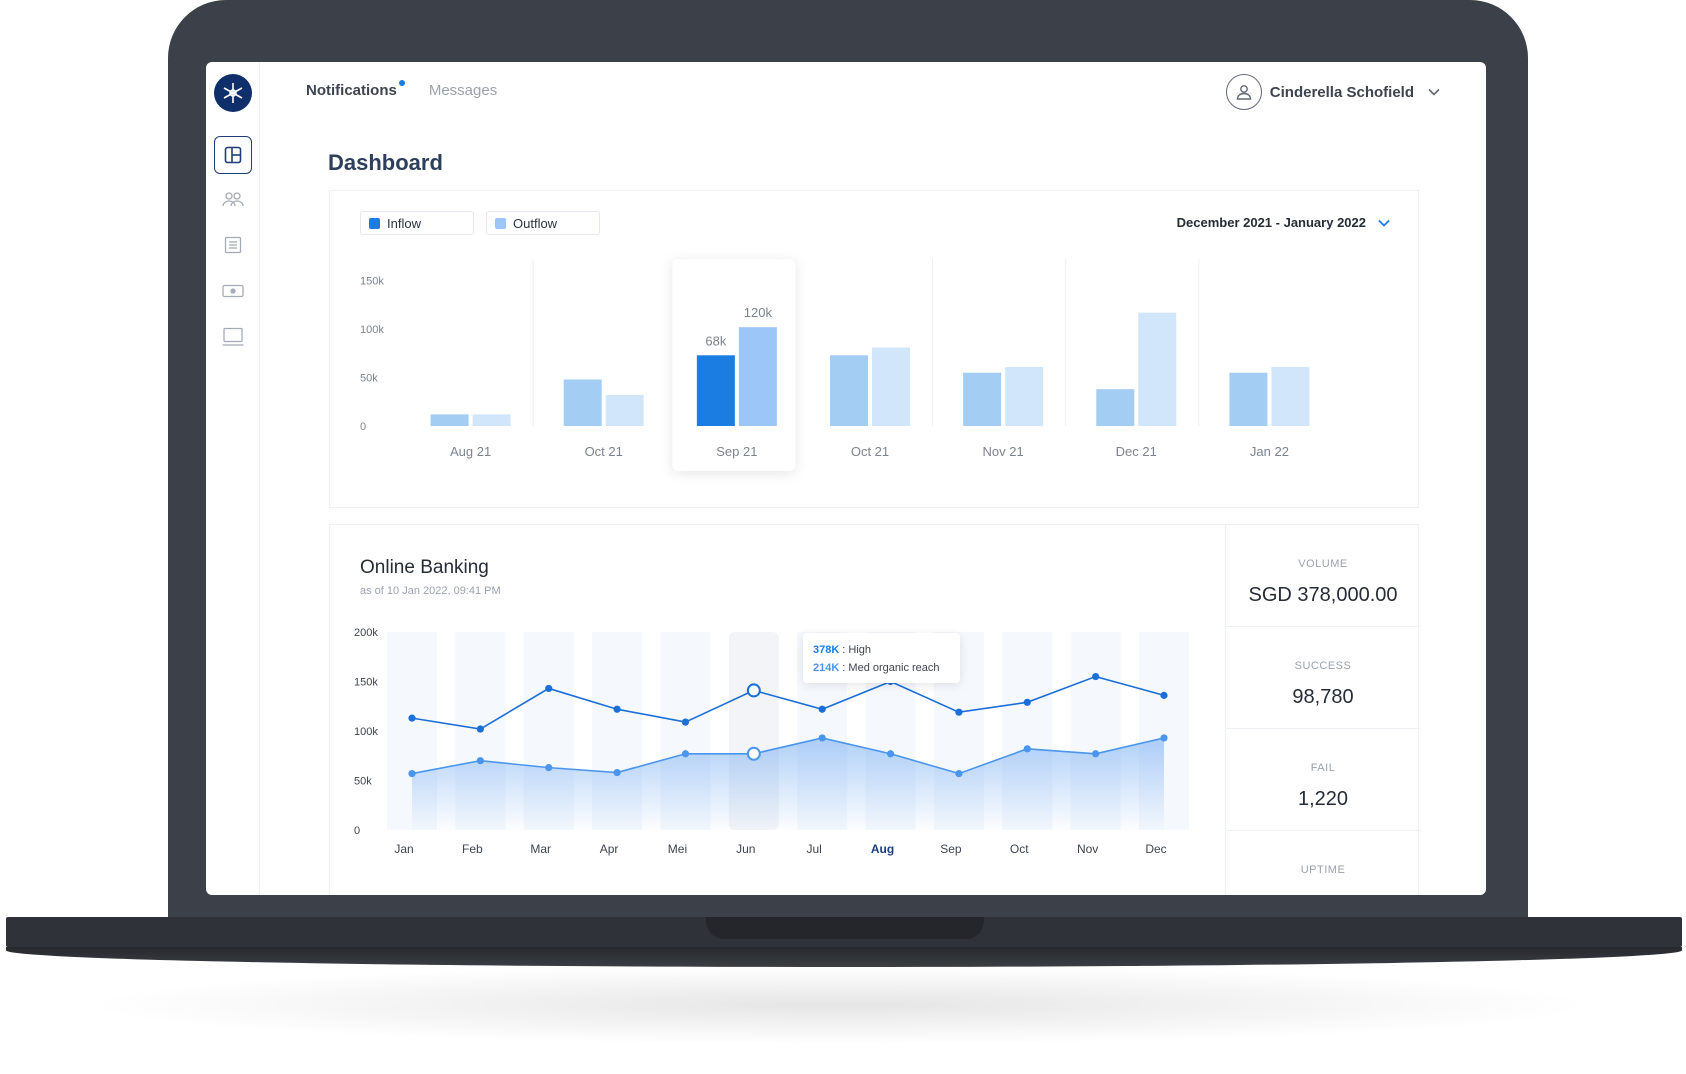 This screenshot has height=1074, width=1686. Describe the element at coordinates (891, 668) in the screenshot. I see `tooltip-med-text: : Med organic reach` at that location.